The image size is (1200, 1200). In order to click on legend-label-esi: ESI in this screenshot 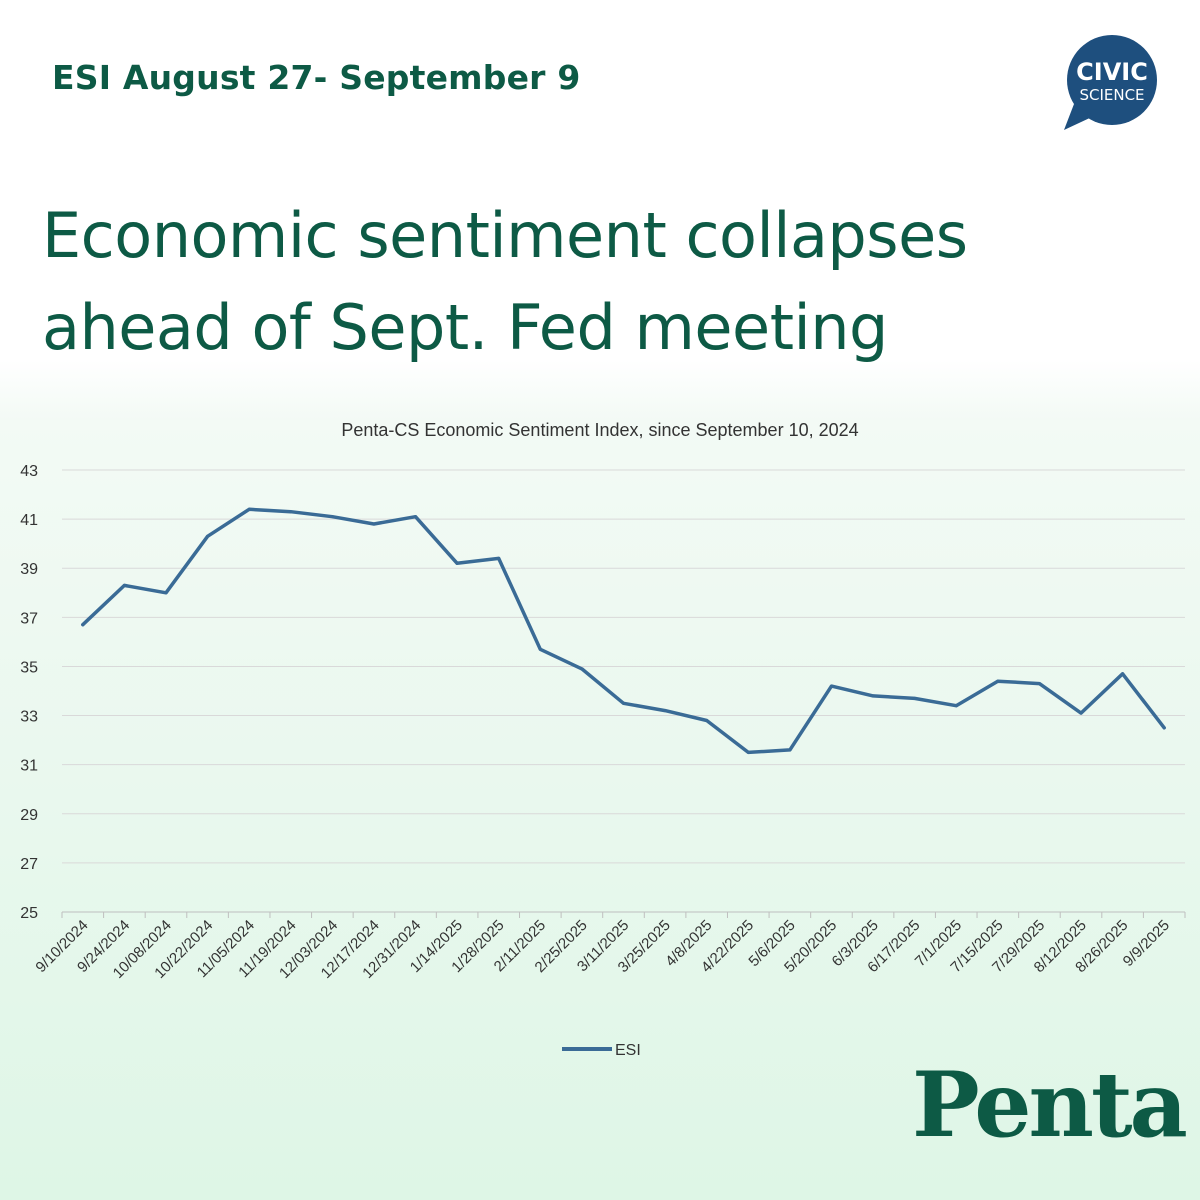, I will do `click(628, 1050)`.